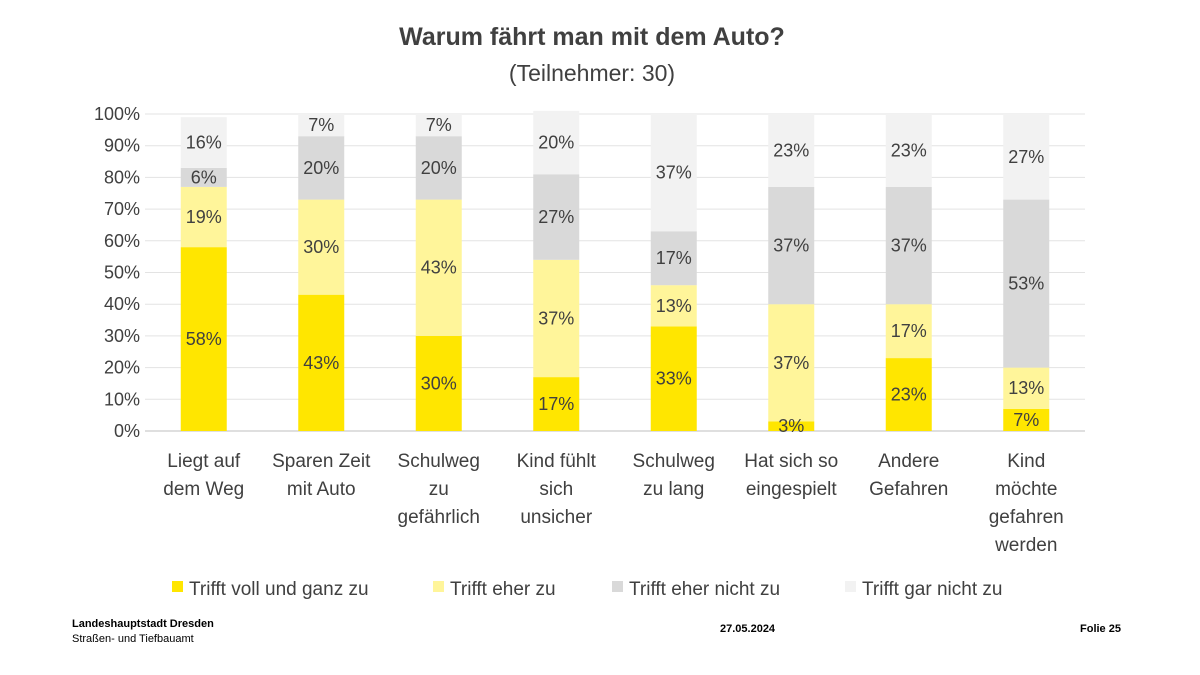 The width and height of the screenshot is (1200, 675). What do you see at coordinates (143, 624) in the screenshot?
I see `footer-org-name: Landeshauptstadt Dresden` at bounding box center [143, 624].